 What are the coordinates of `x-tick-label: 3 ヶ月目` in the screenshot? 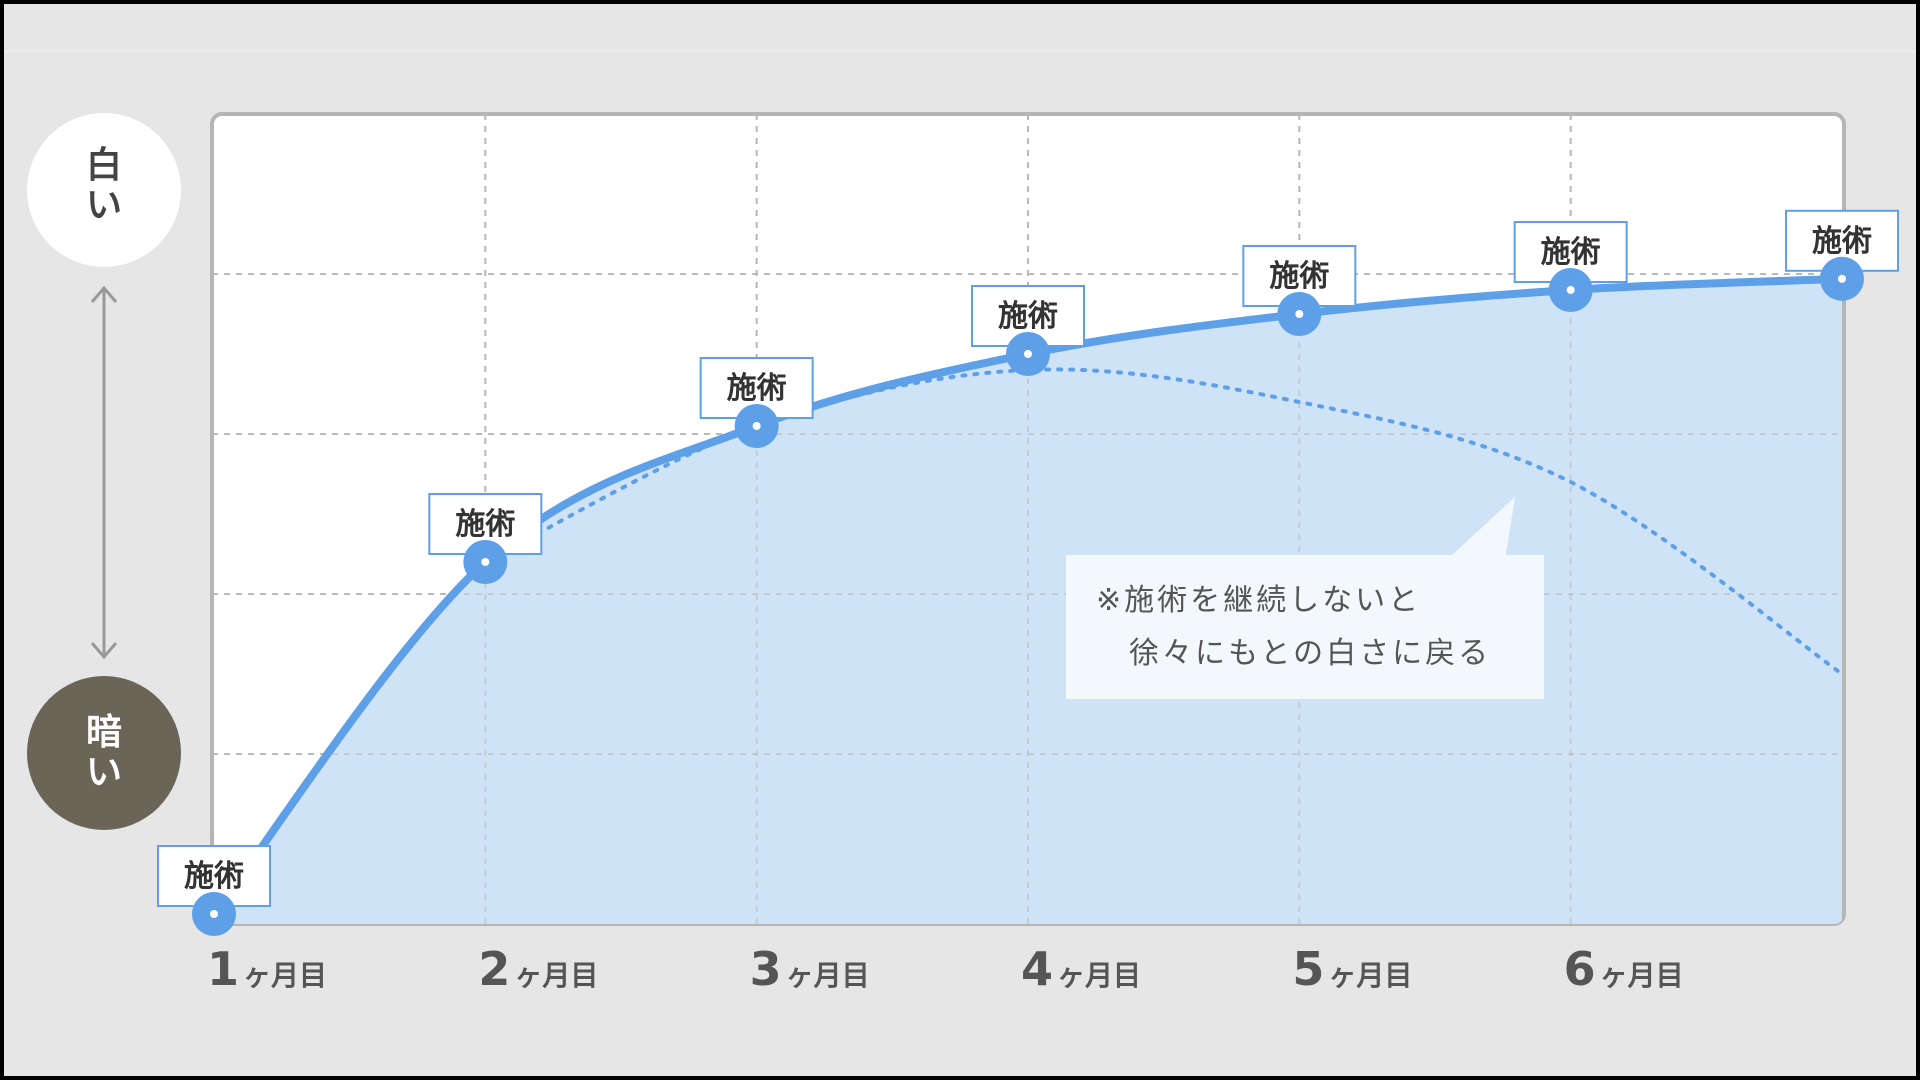 It's located at (810, 969).